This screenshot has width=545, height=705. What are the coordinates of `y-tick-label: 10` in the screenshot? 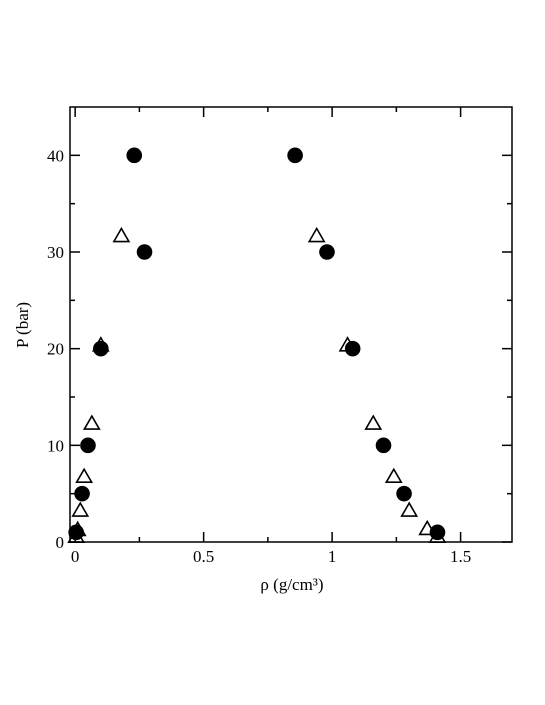 It's located at (55, 445).